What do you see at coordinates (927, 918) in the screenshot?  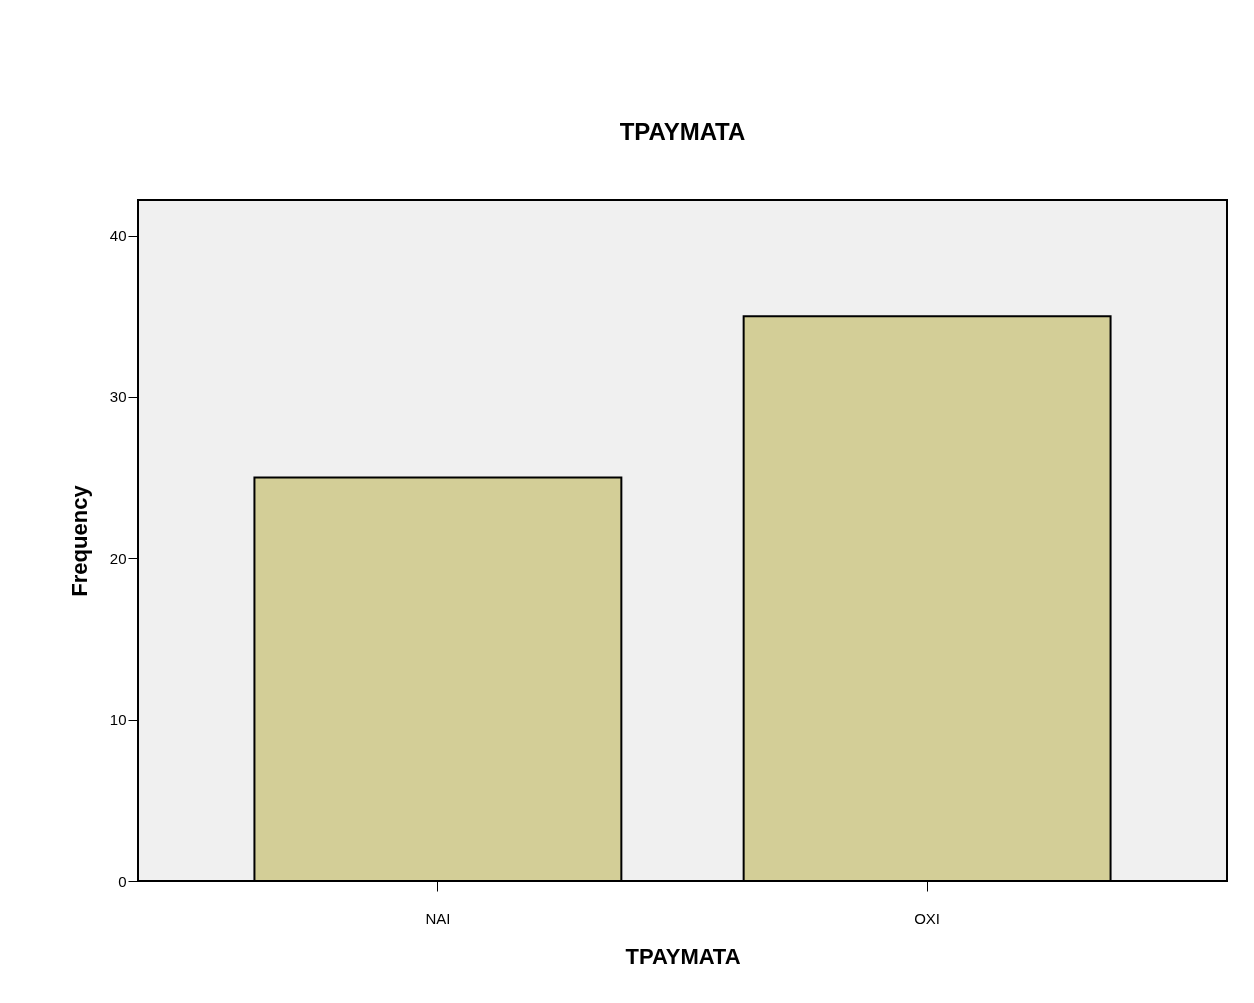 I see `x-tick-label: ΟΧΙ` at bounding box center [927, 918].